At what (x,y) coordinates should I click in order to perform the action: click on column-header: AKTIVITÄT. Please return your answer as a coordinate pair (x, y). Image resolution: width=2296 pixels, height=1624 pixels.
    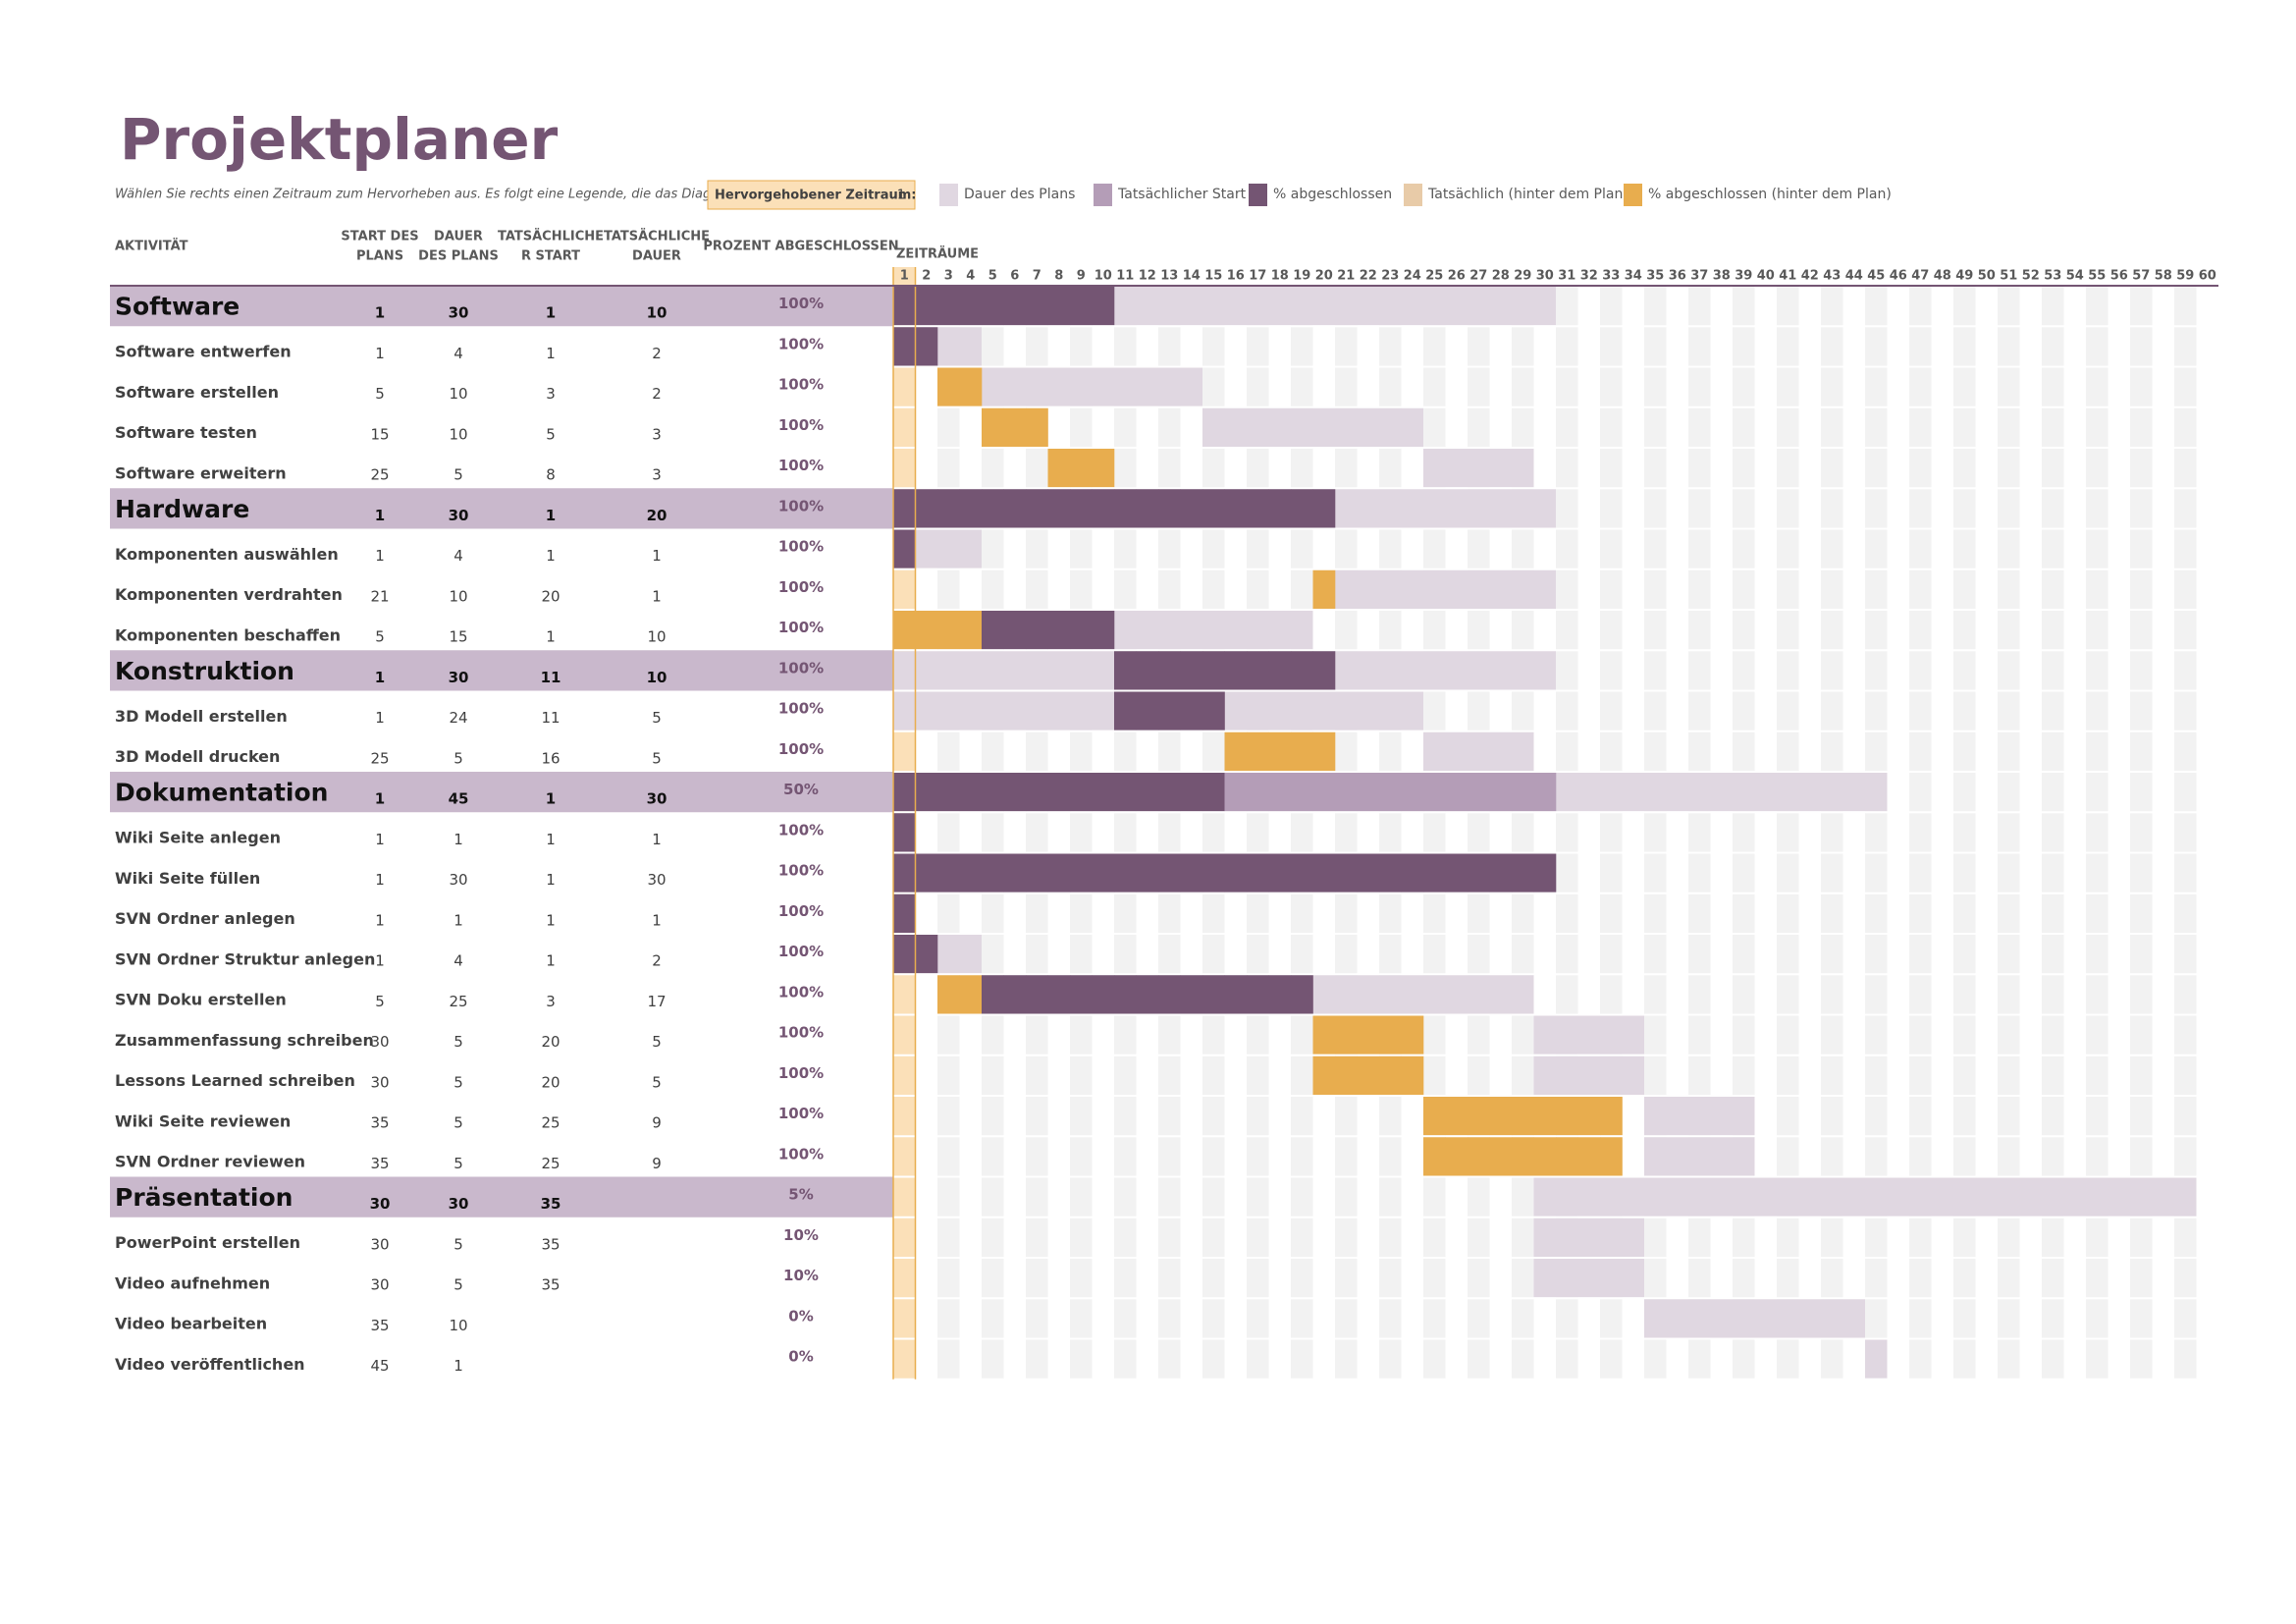
    Looking at the image, I should click on (151, 246).